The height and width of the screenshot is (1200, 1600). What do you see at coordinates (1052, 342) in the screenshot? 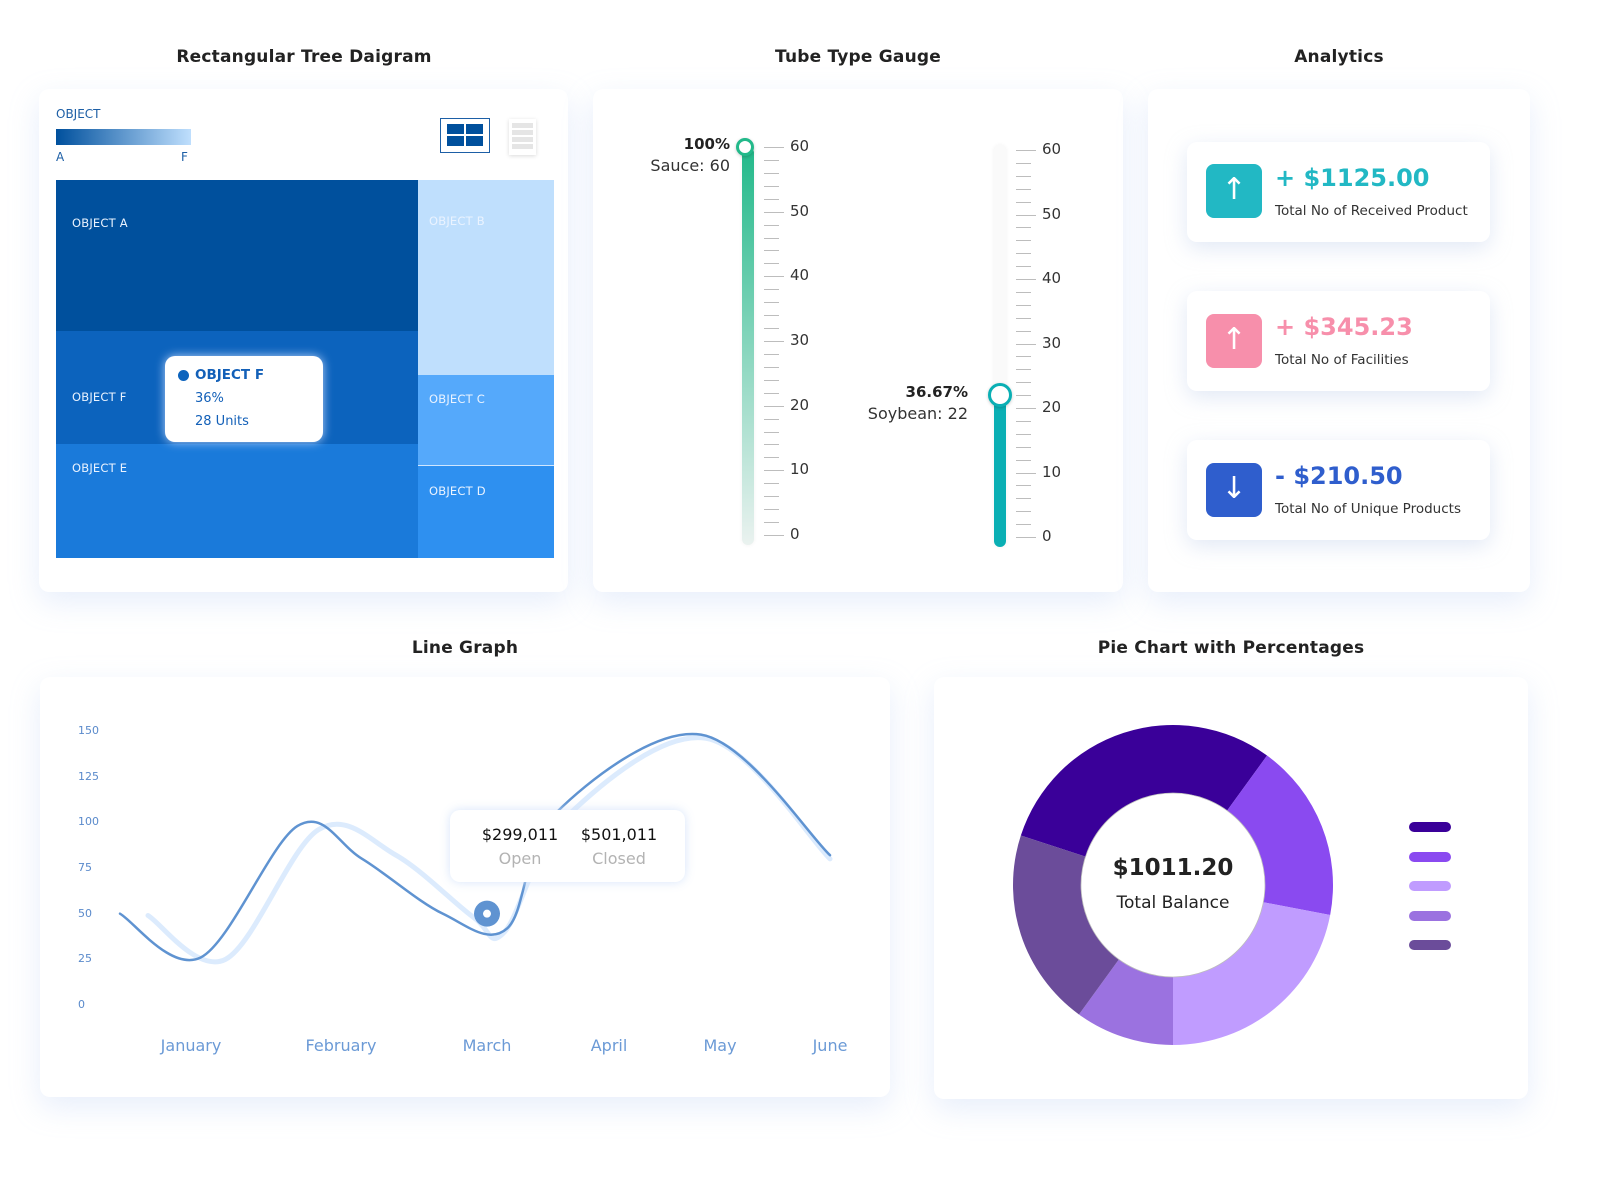
I see `gauge-tick-label: 30` at bounding box center [1052, 342].